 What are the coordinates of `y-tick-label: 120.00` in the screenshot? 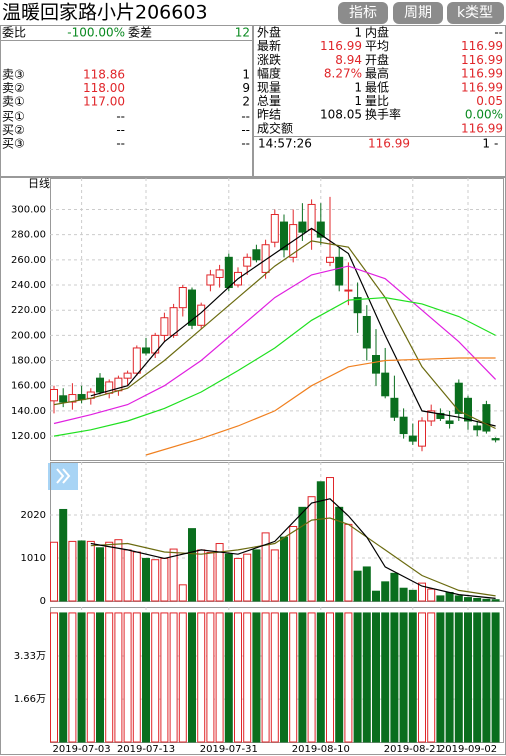 It's located at (28, 436).